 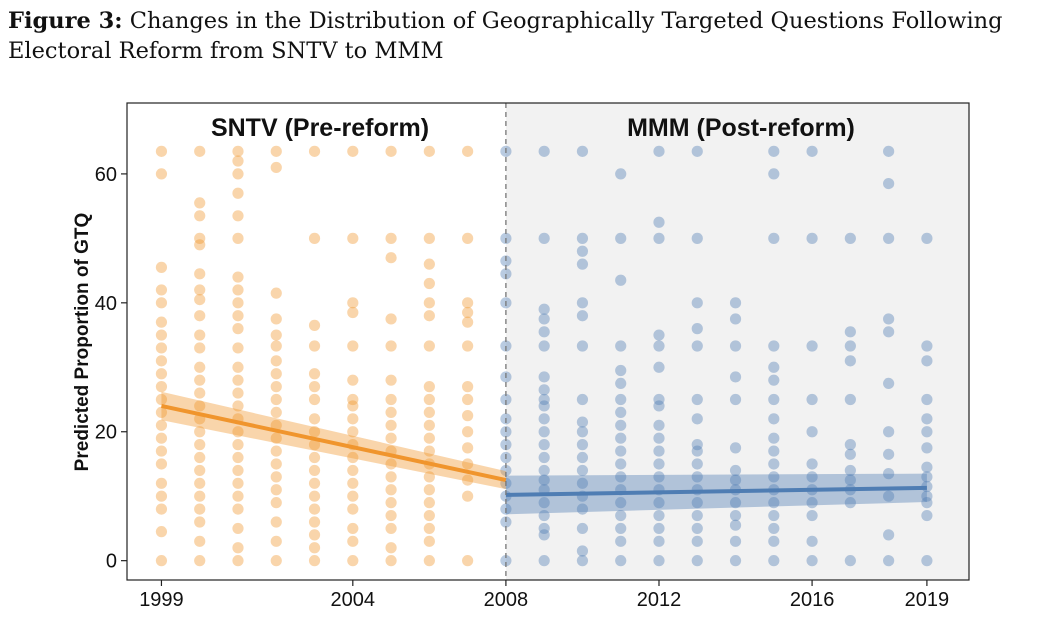 What do you see at coordinates (334, 443) in the screenshot?
I see `trend-line` at bounding box center [334, 443].